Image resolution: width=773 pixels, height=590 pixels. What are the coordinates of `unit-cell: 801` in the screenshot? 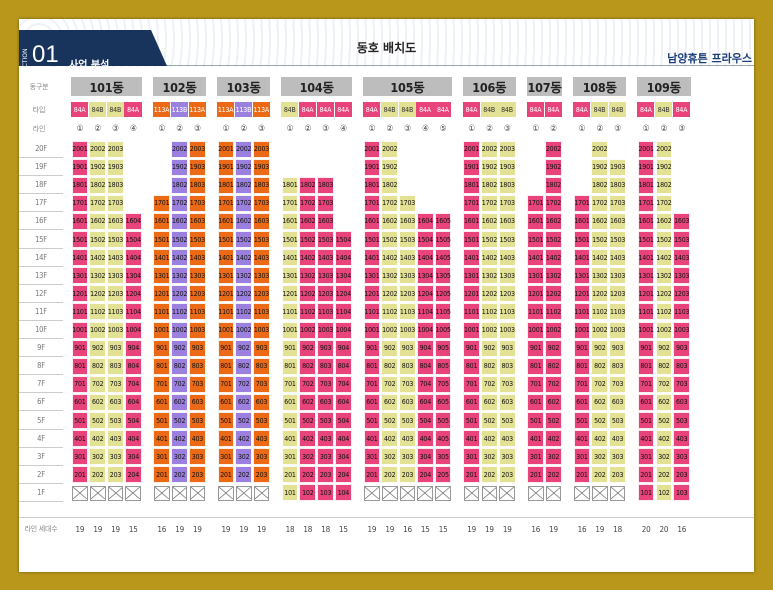 It's located at (162, 366).